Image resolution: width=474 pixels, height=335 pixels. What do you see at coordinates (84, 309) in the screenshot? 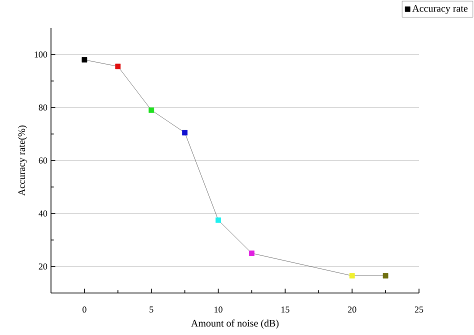
I see `x-tick-label: 0` at bounding box center [84, 309].